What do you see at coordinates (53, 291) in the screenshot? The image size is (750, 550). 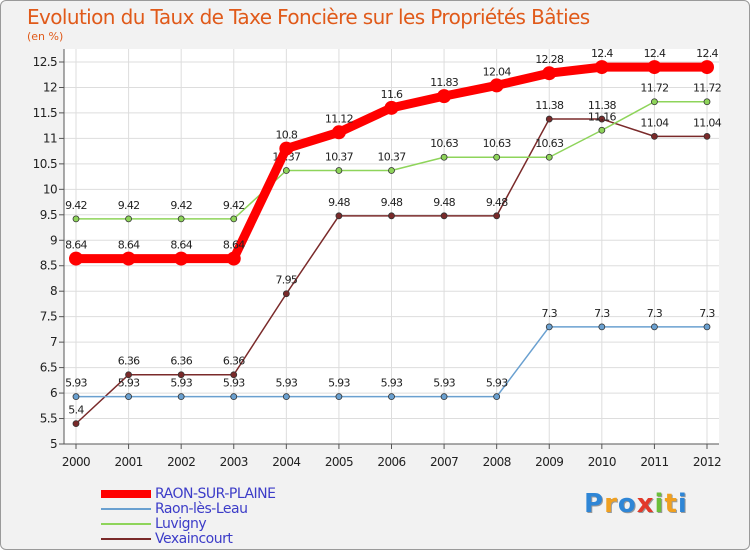 I see `y-tick-label: 8` at bounding box center [53, 291].